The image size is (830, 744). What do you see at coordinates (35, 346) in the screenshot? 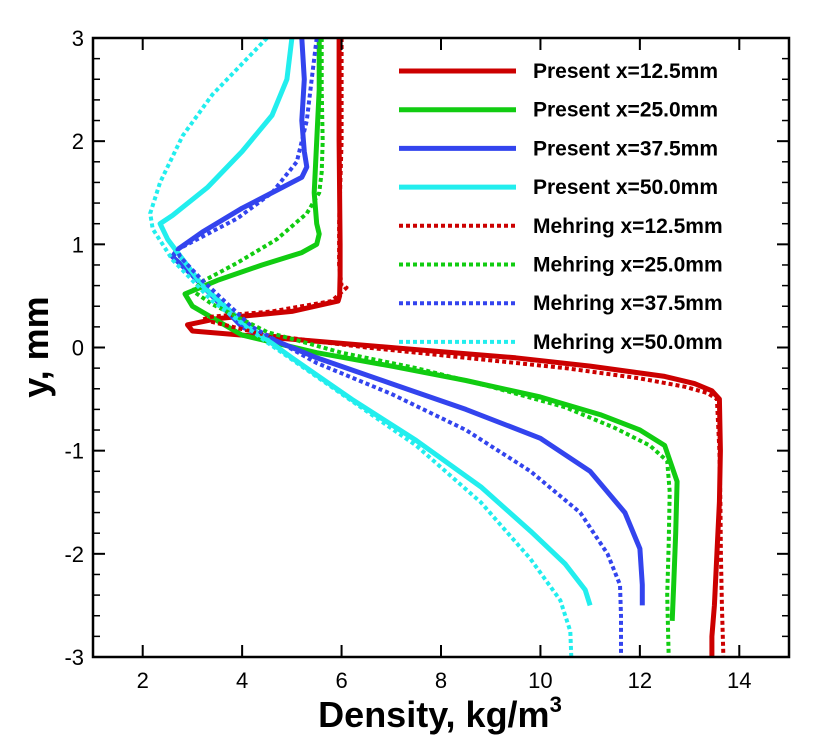
I see `y-axis-title: y, mm` at bounding box center [35, 346].